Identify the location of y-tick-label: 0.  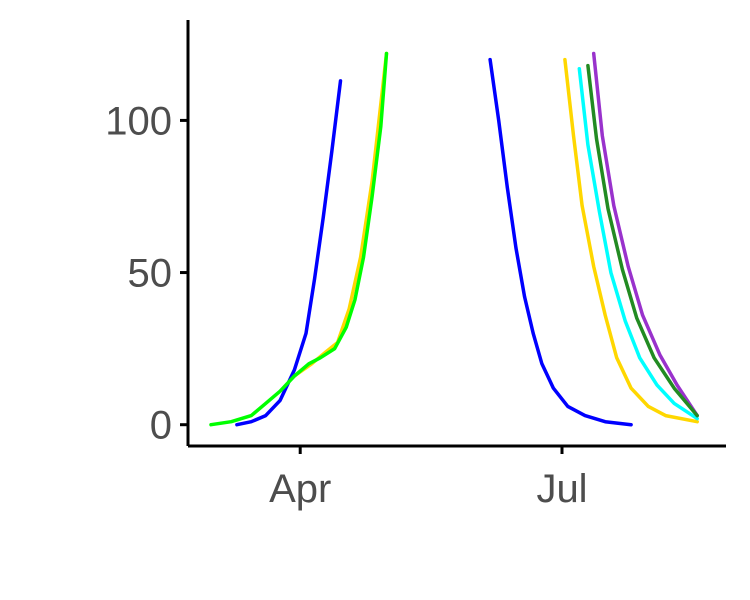
(161, 426).